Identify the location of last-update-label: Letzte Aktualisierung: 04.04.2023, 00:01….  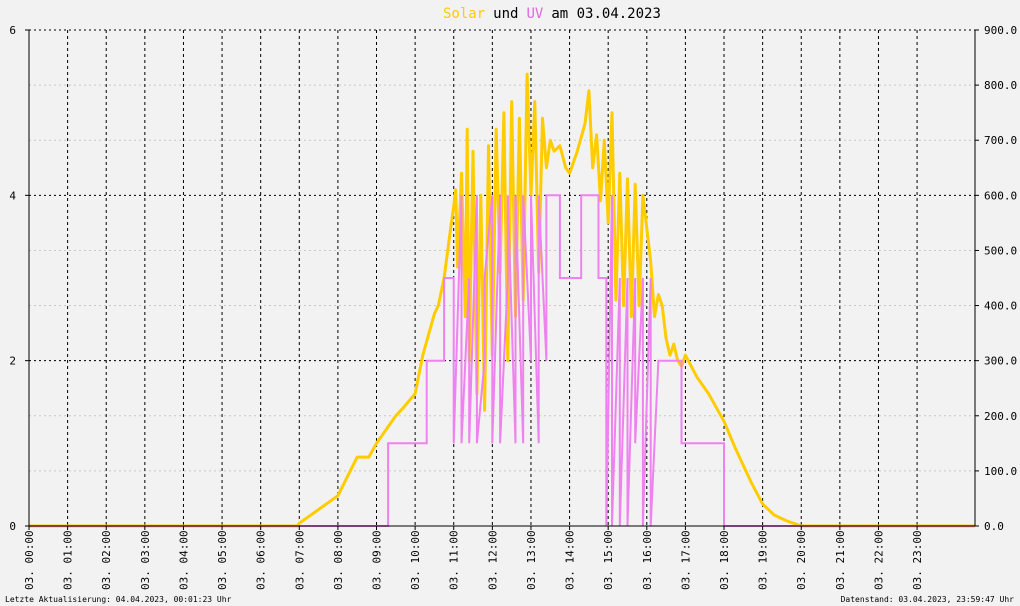
(118, 599).